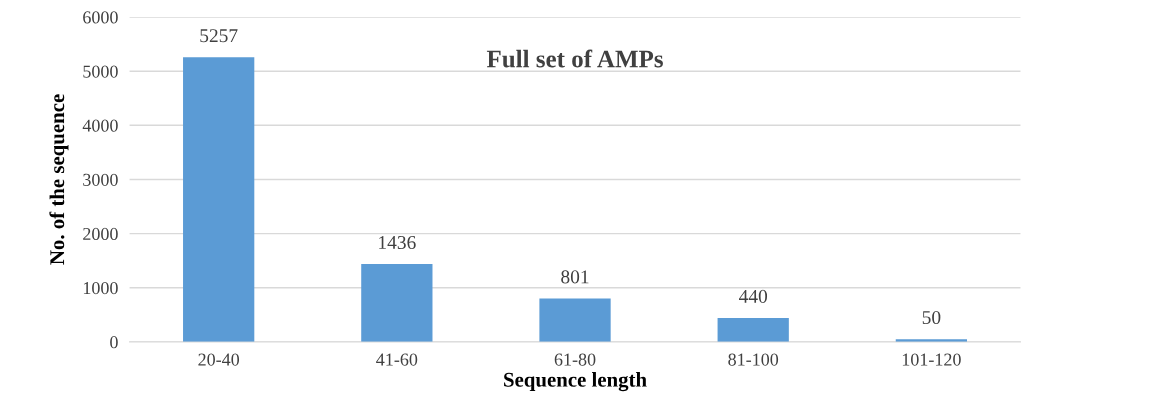  What do you see at coordinates (100, 71) in the screenshot?
I see `y-tick-label: 5000` at bounding box center [100, 71].